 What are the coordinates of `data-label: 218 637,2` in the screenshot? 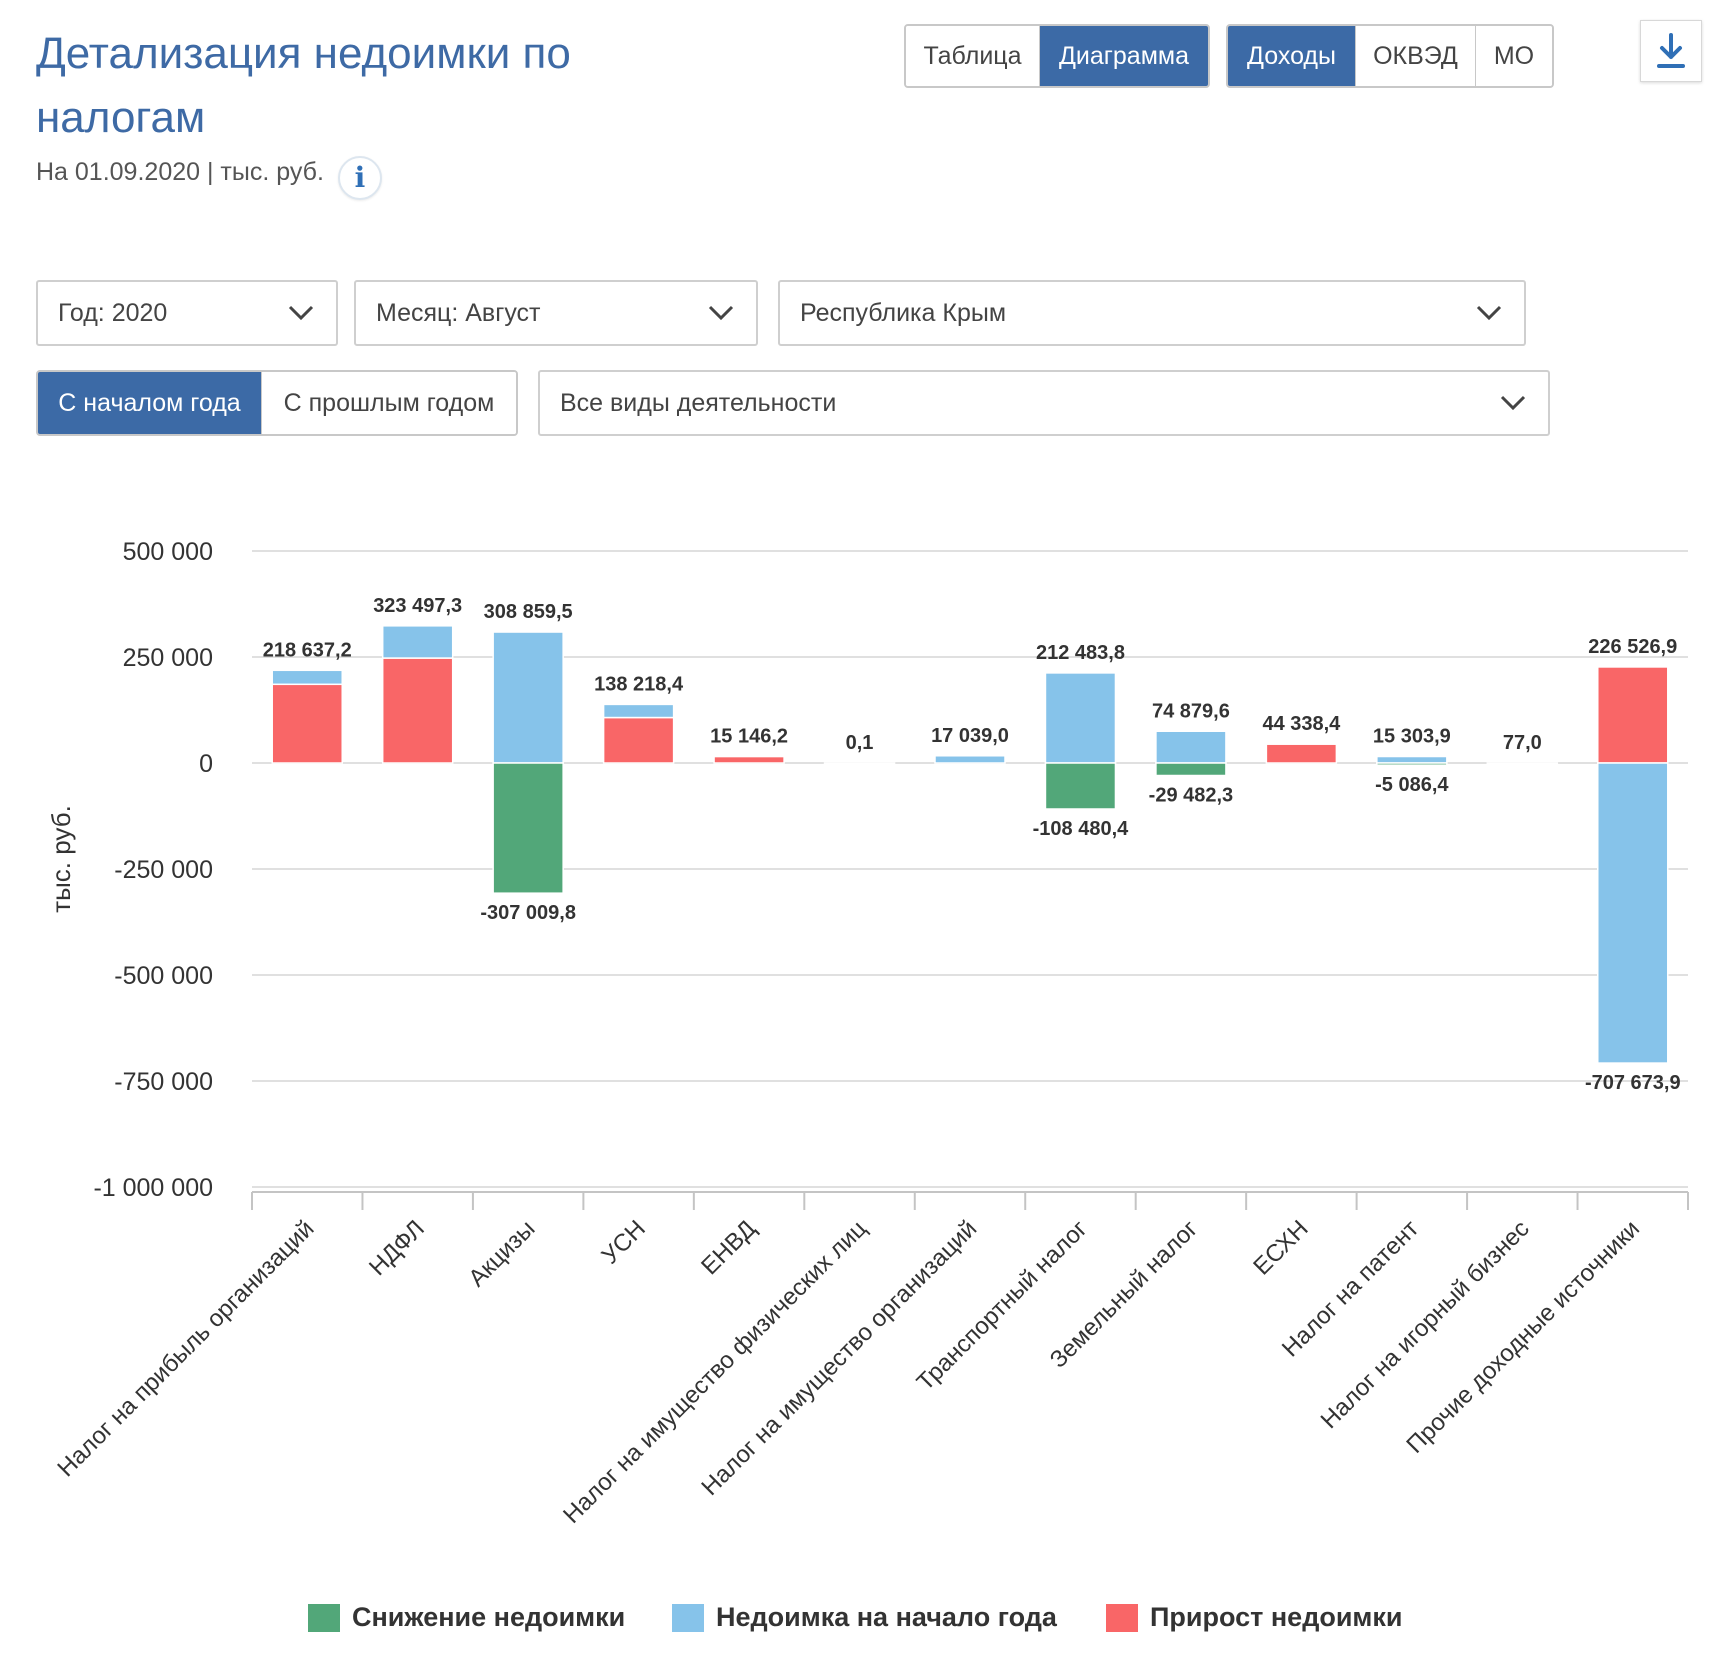 It's located at (307, 650).